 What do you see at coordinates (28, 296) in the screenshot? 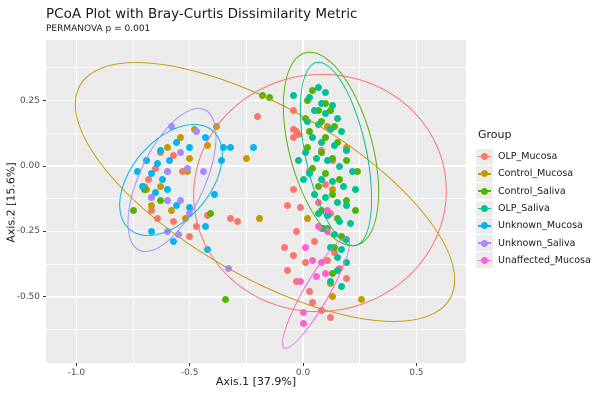
I see `y-tick-label: -0.50` at bounding box center [28, 296].